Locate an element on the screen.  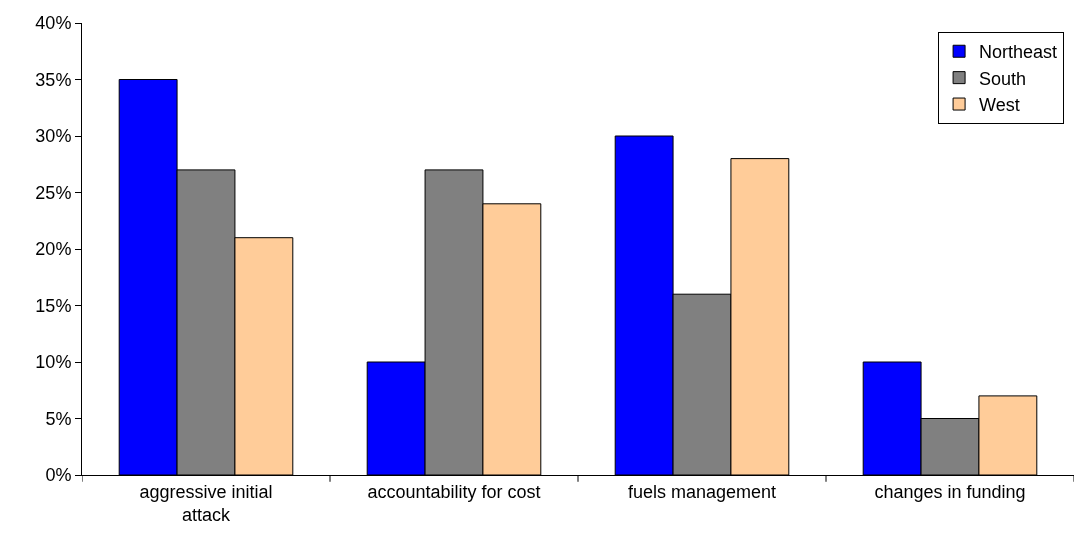
legend-label: West is located at coordinates (999, 105).